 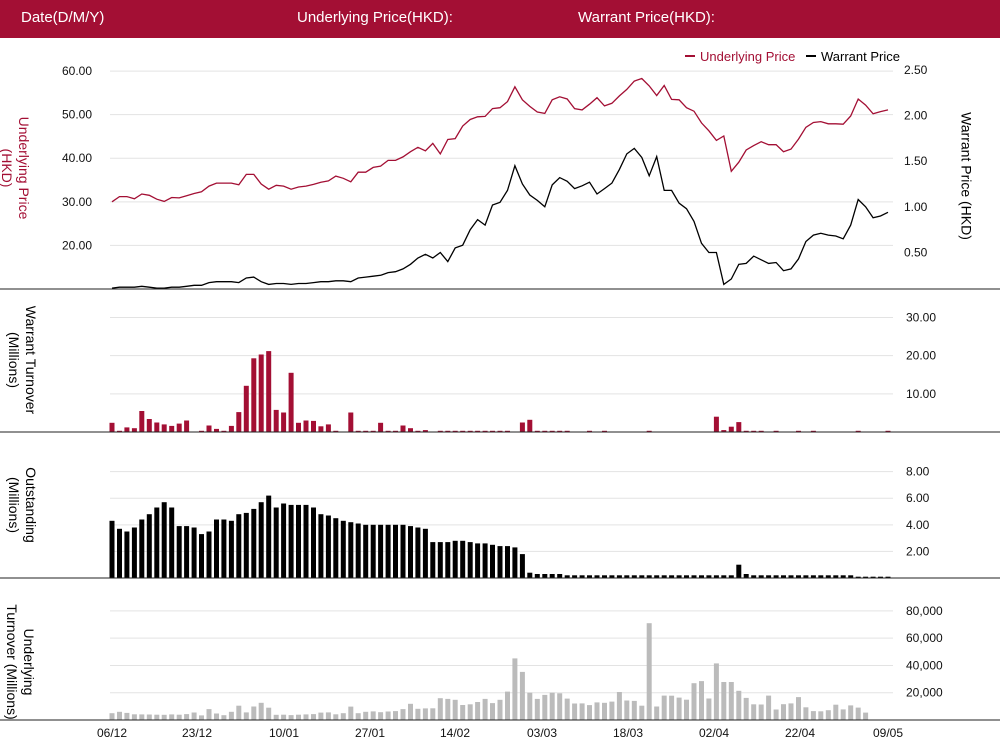 I want to click on series-line-warrant, so click(x=500, y=218).